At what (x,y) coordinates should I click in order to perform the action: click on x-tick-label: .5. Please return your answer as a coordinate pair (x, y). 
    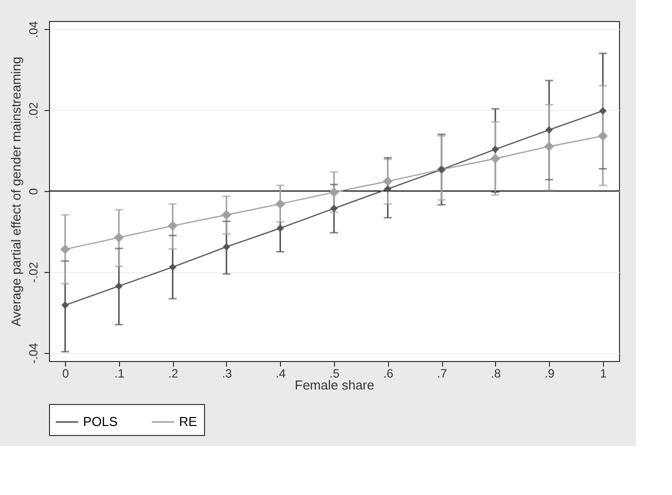
    Looking at the image, I should click on (334, 373).